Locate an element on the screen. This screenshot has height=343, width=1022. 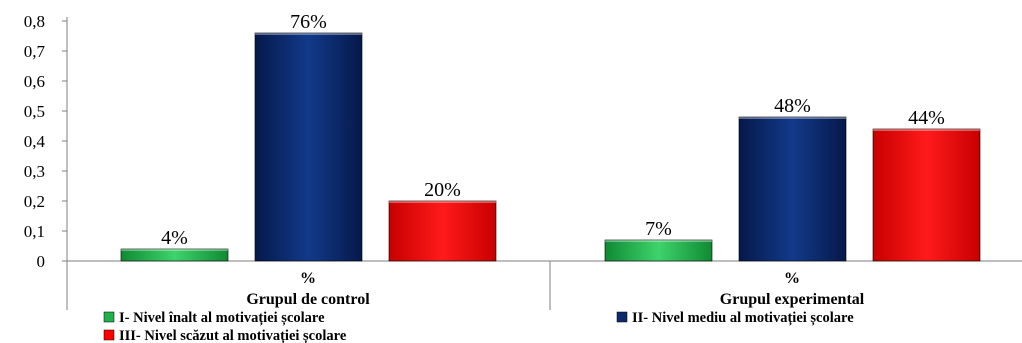
data-label: 20% is located at coordinates (442, 190).